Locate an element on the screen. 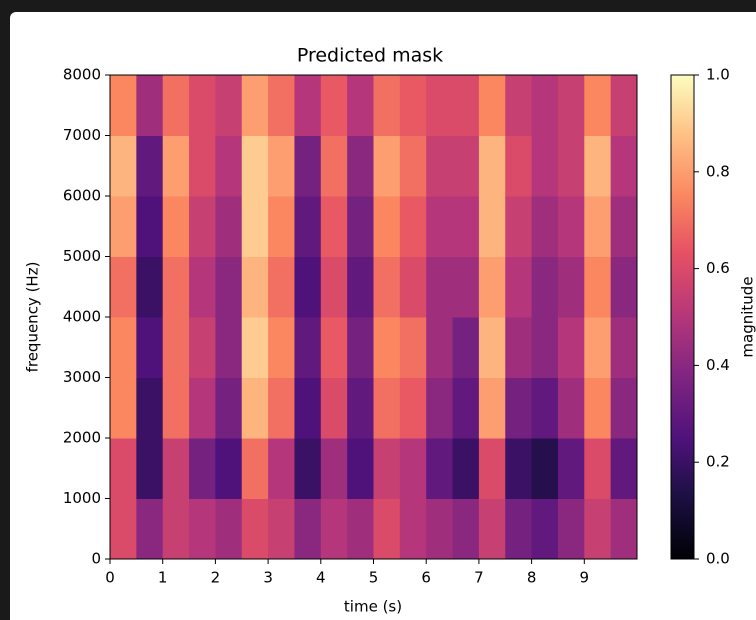  x-tick-label: 4 is located at coordinates (321, 578).